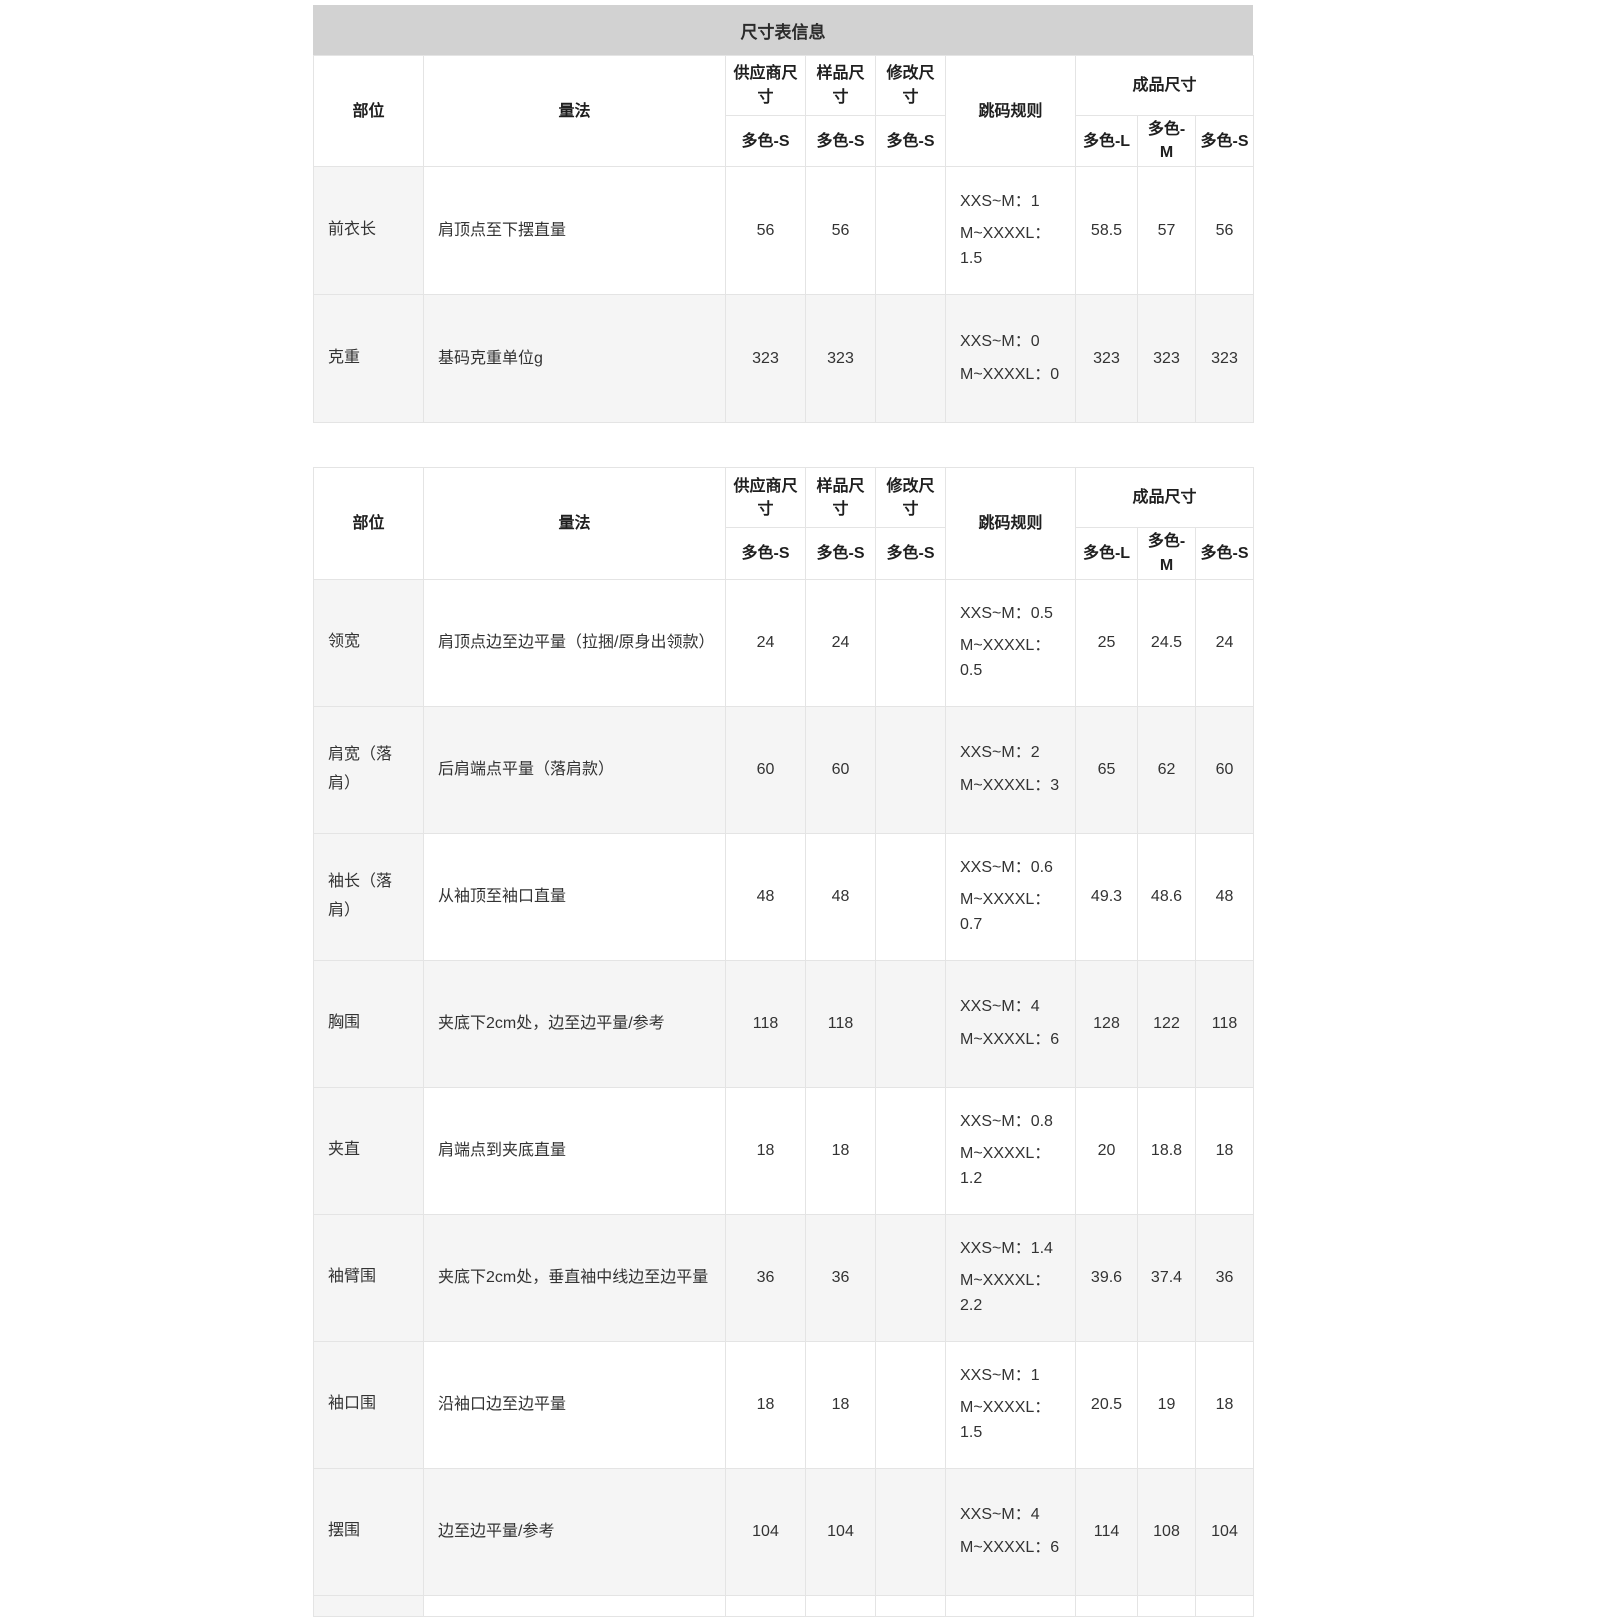  Describe the element at coordinates (840, 359) in the screenshot. I see `cell-sample-size: 323` at that location.